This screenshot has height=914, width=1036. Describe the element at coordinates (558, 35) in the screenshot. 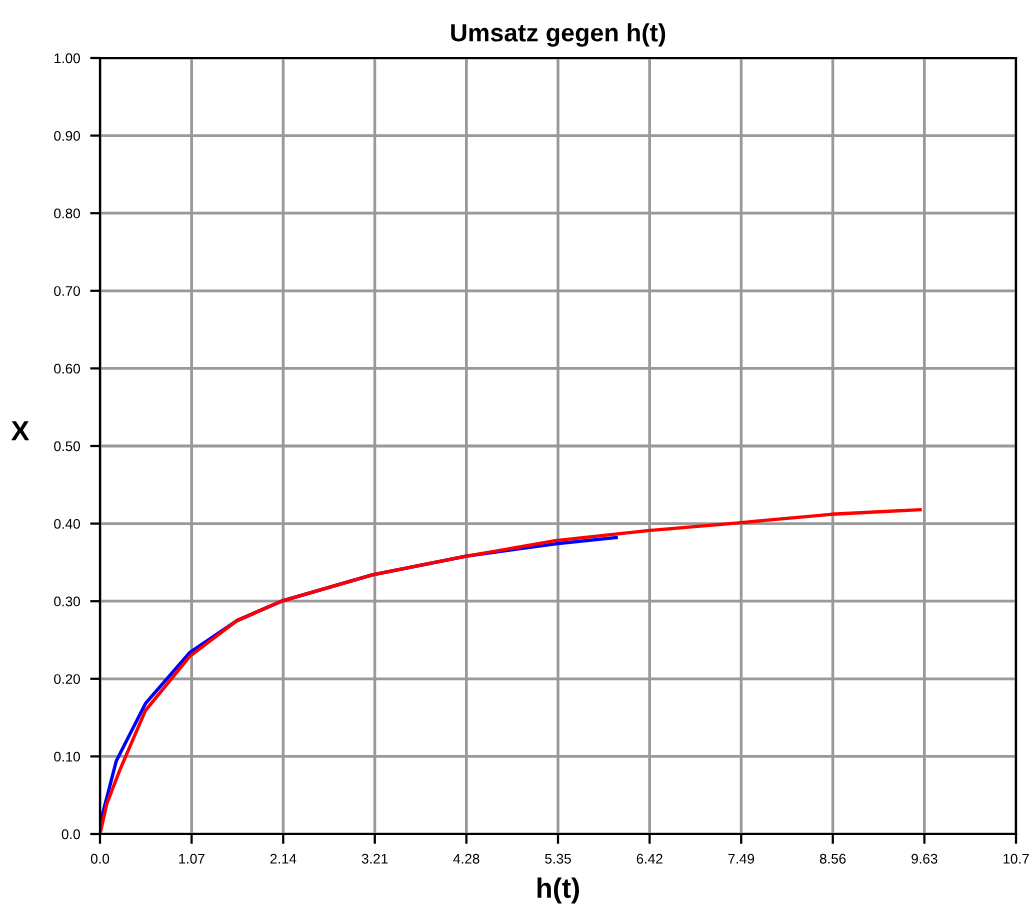

I see `chart-title: Umsatz gegen h(t)` at that location.